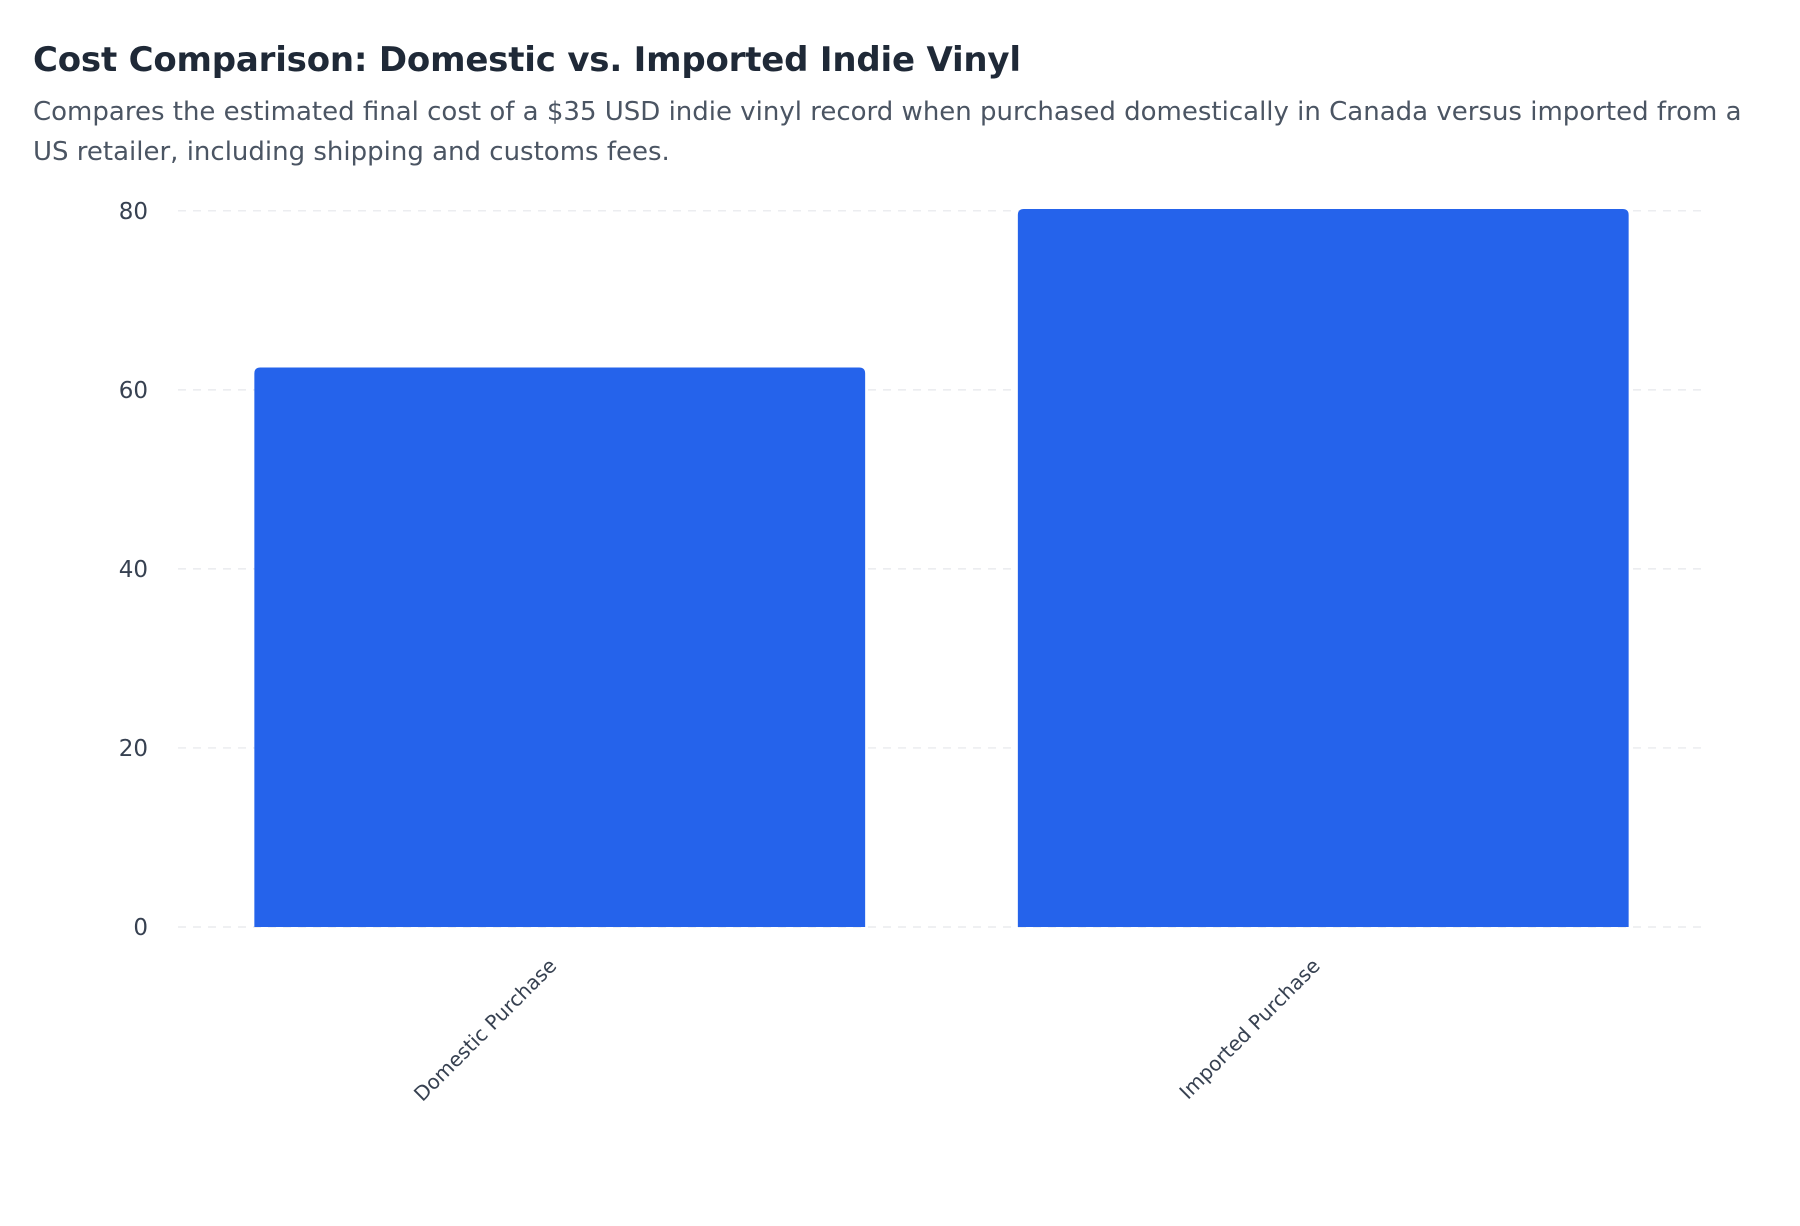  I want to click on y-tick-label: 20, so click(133, 749).